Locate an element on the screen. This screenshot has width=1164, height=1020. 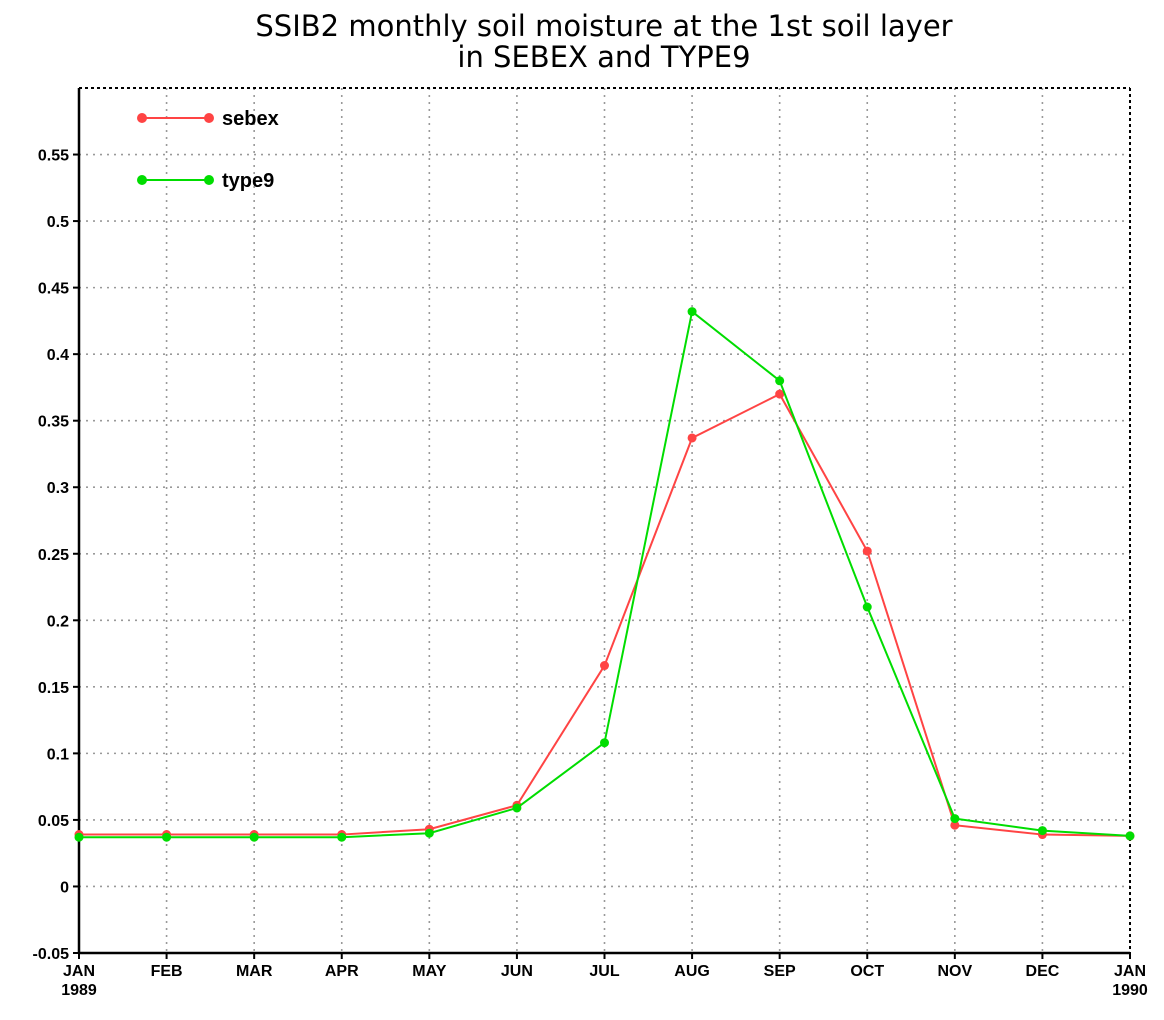
x-tick-label: AUG is located at coordinates (692, 971).